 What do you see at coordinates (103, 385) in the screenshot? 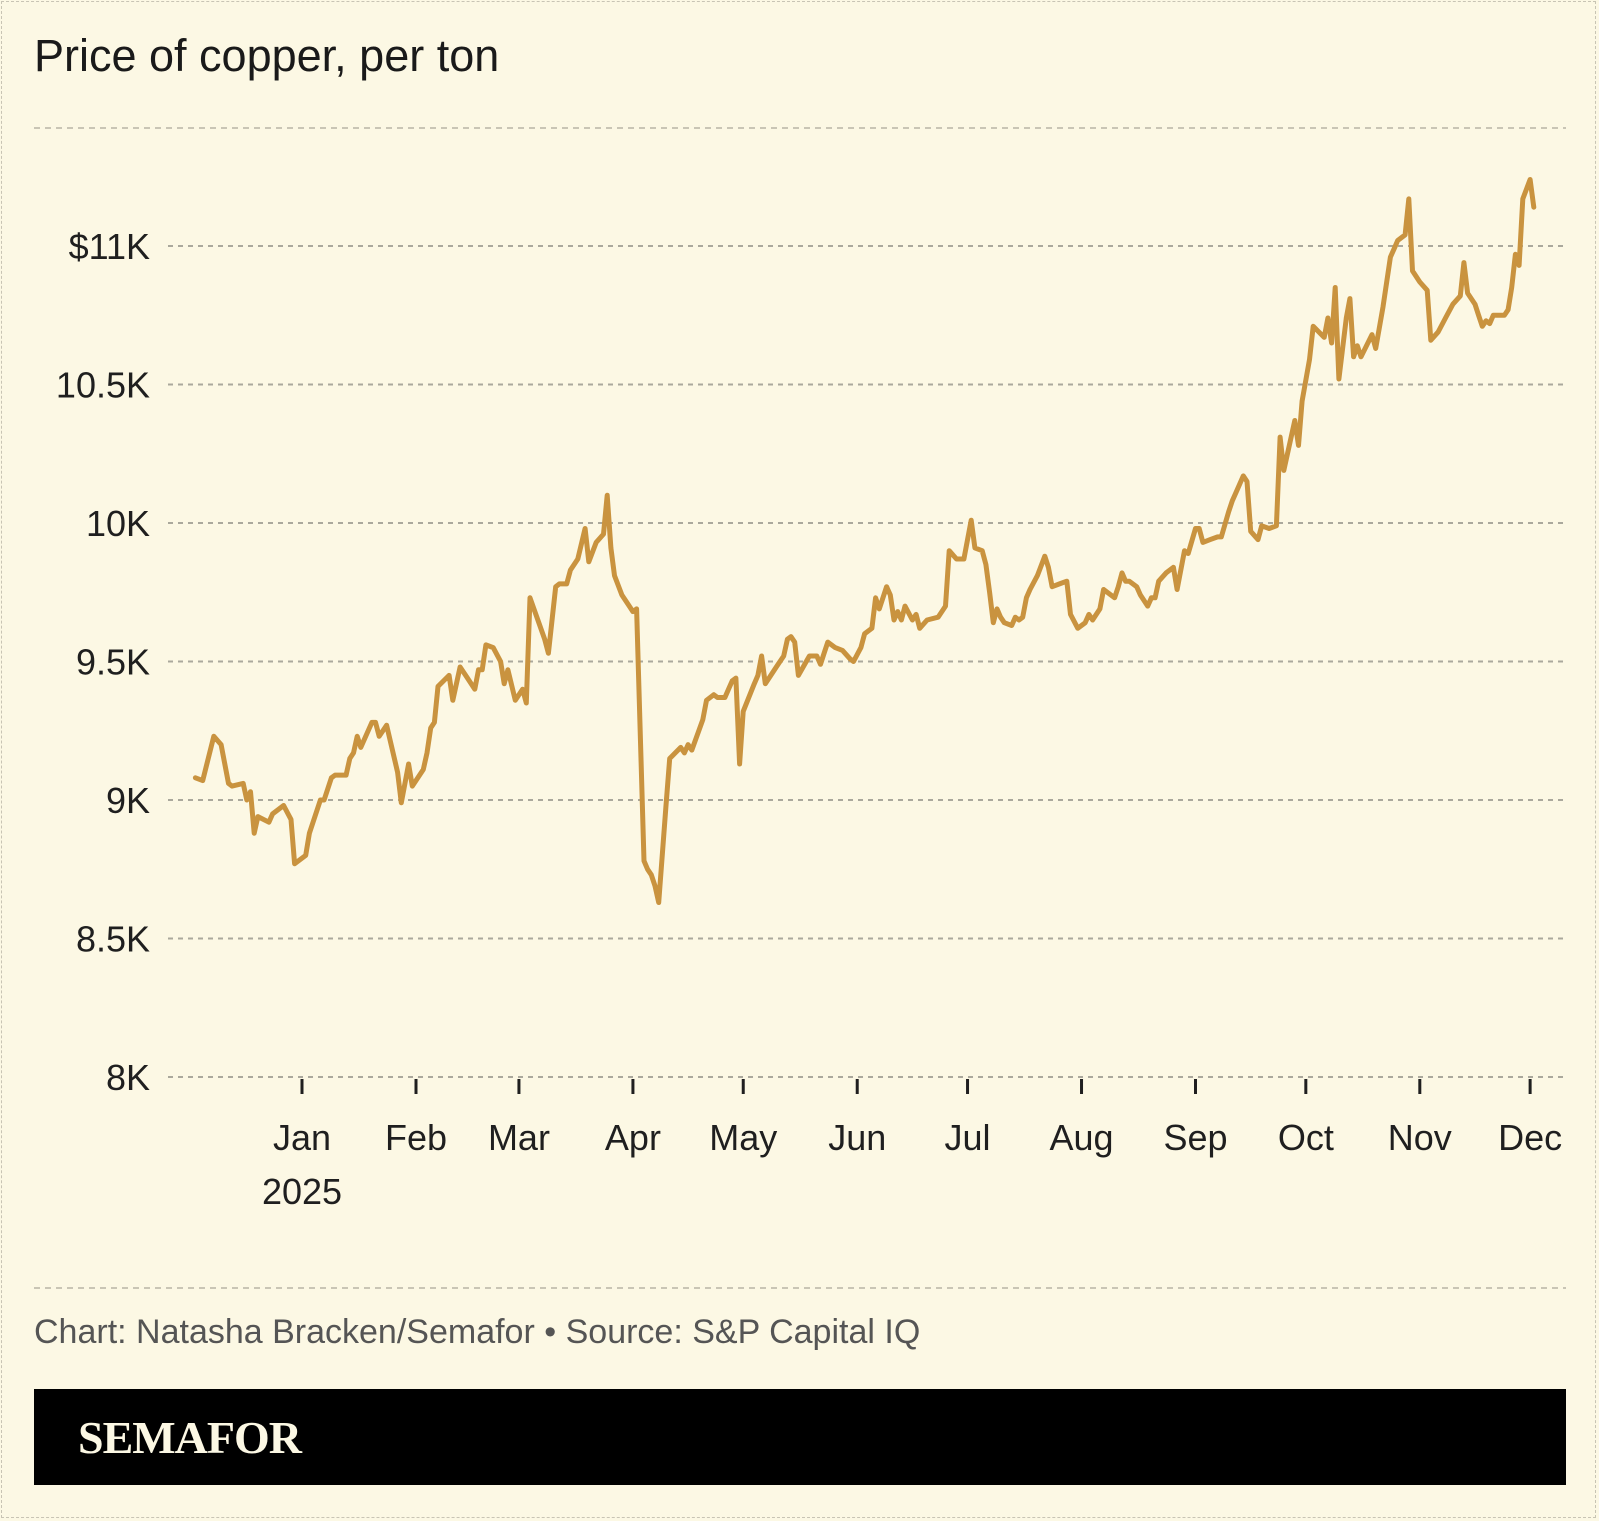
I see `y-tick-label: 10.5K` at bounding box center [103, 385].